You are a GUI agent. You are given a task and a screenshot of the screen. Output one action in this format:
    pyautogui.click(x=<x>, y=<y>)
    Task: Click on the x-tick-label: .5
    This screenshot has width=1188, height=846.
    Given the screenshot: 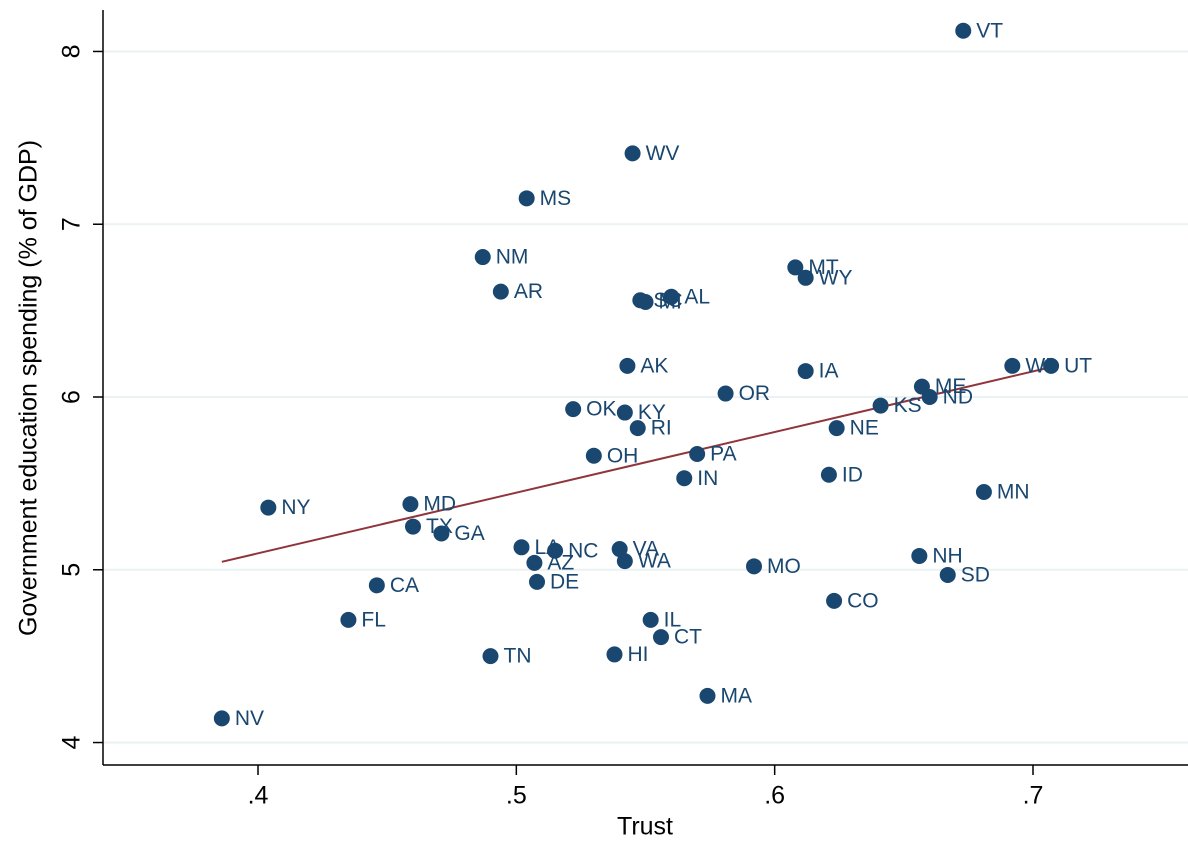 What is the action you would take?
    pyautogui.click(x=516, y=796)
    